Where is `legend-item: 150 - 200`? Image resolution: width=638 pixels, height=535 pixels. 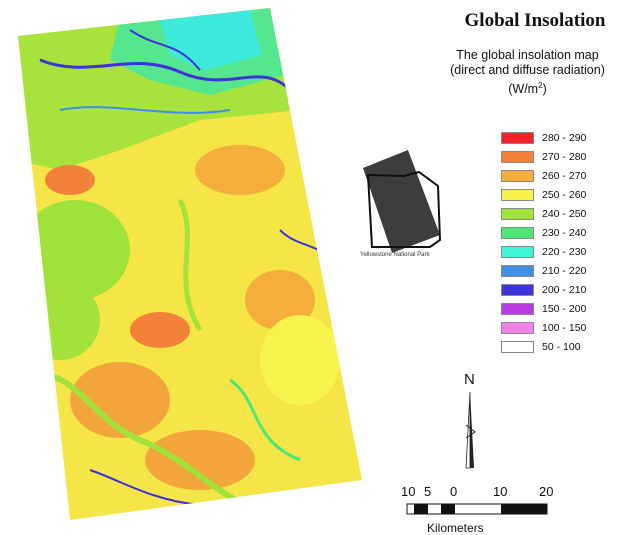
legend-item: 150 - 200 is located at coordinates (543, 308).